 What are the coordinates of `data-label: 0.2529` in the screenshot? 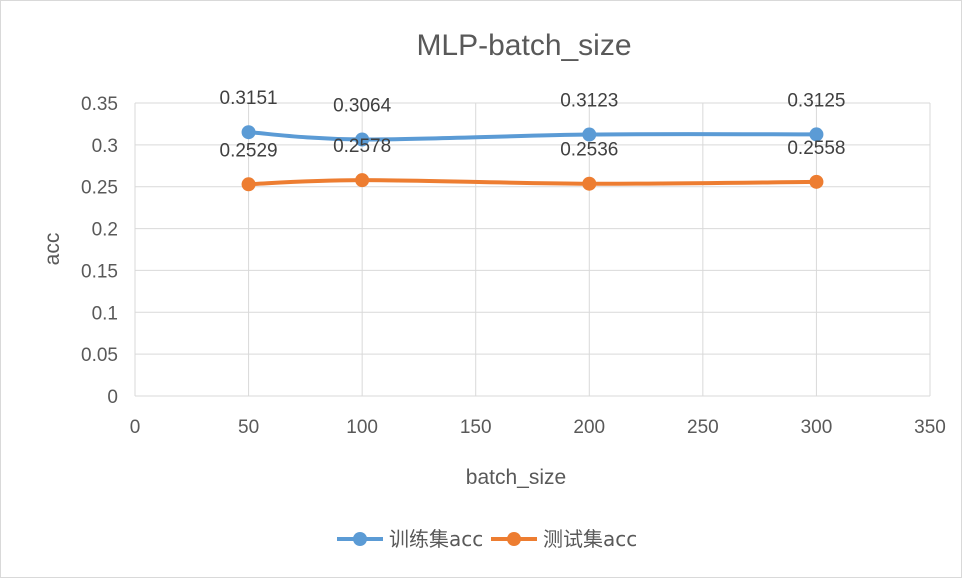 It's located at (249, 150).